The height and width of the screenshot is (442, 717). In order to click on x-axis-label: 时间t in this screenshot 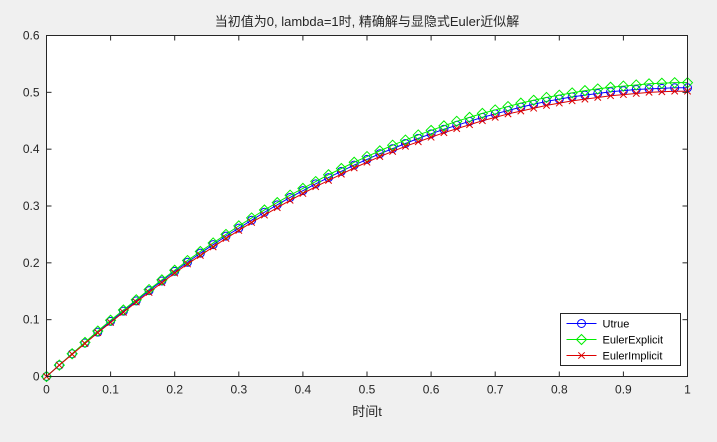, I will do `click(367, 411)`.